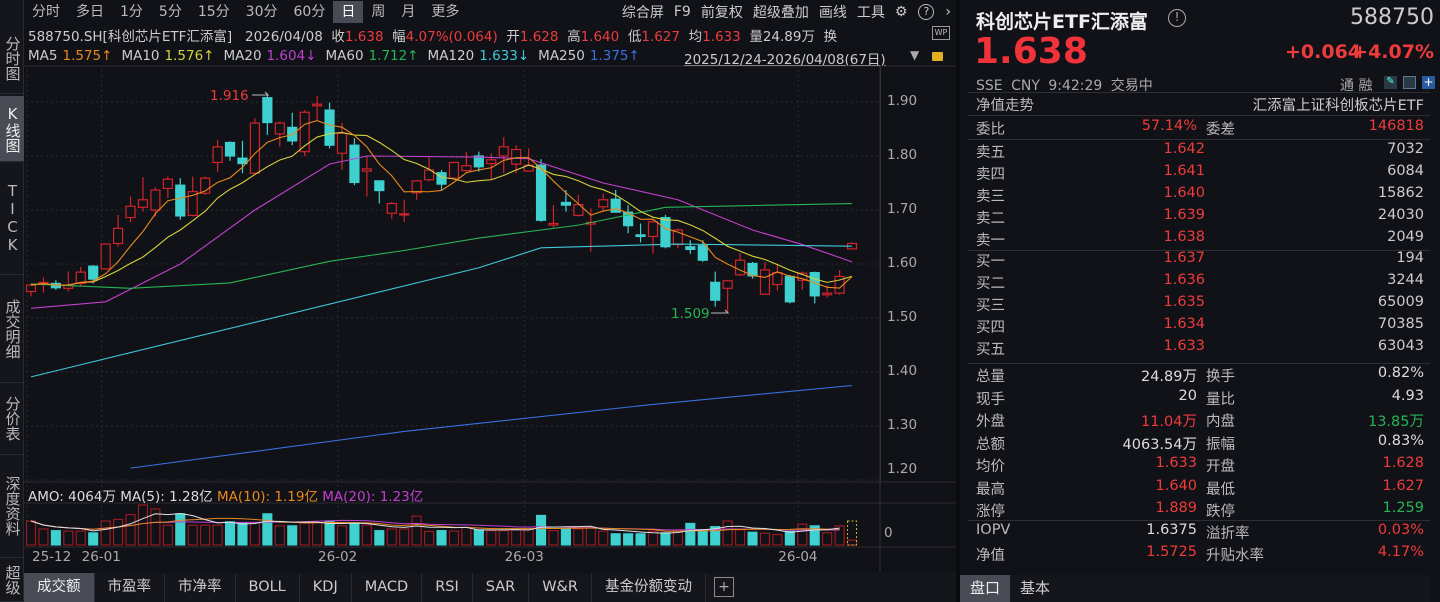 This screenshot has width=1440, height=602. I want to click on date-tick: 26-04, so click(798, 557).